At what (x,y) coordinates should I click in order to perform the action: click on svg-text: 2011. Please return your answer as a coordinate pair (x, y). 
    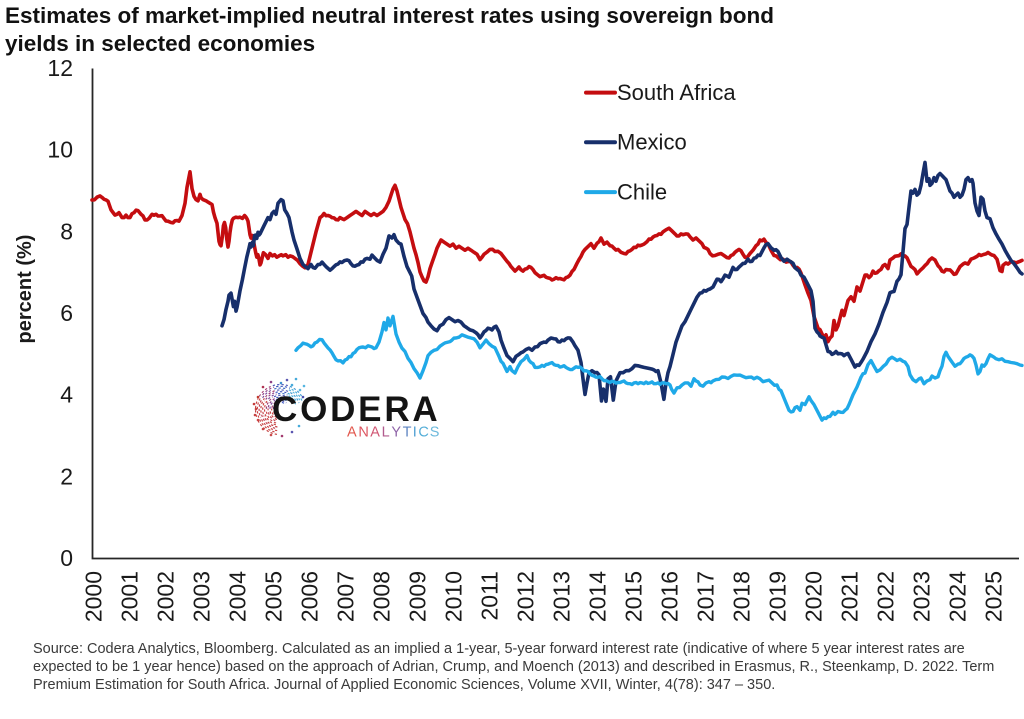
    Looking at the image, I should click on (490, 595).